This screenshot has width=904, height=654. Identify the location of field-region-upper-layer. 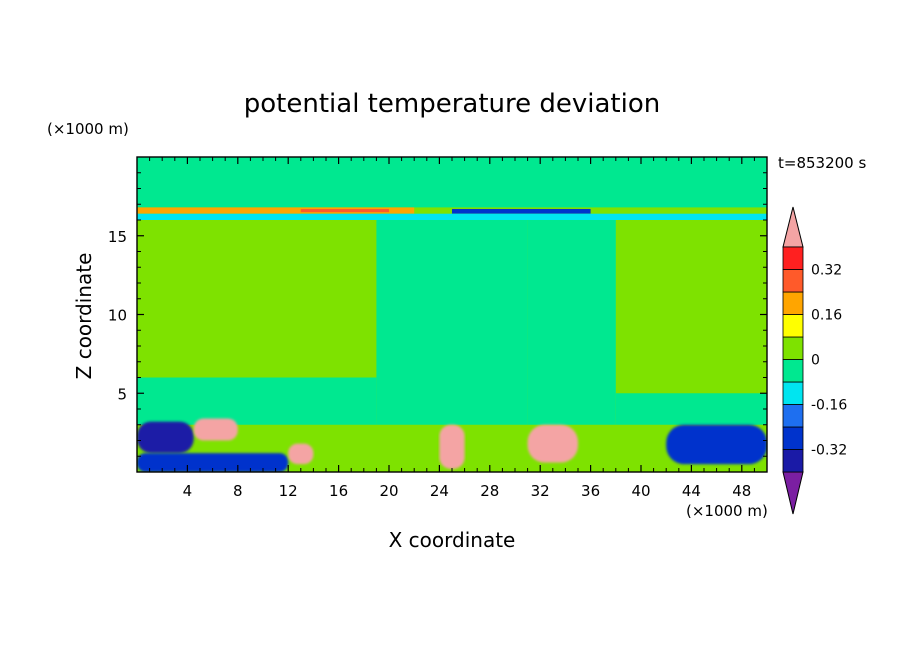
(452, 182).